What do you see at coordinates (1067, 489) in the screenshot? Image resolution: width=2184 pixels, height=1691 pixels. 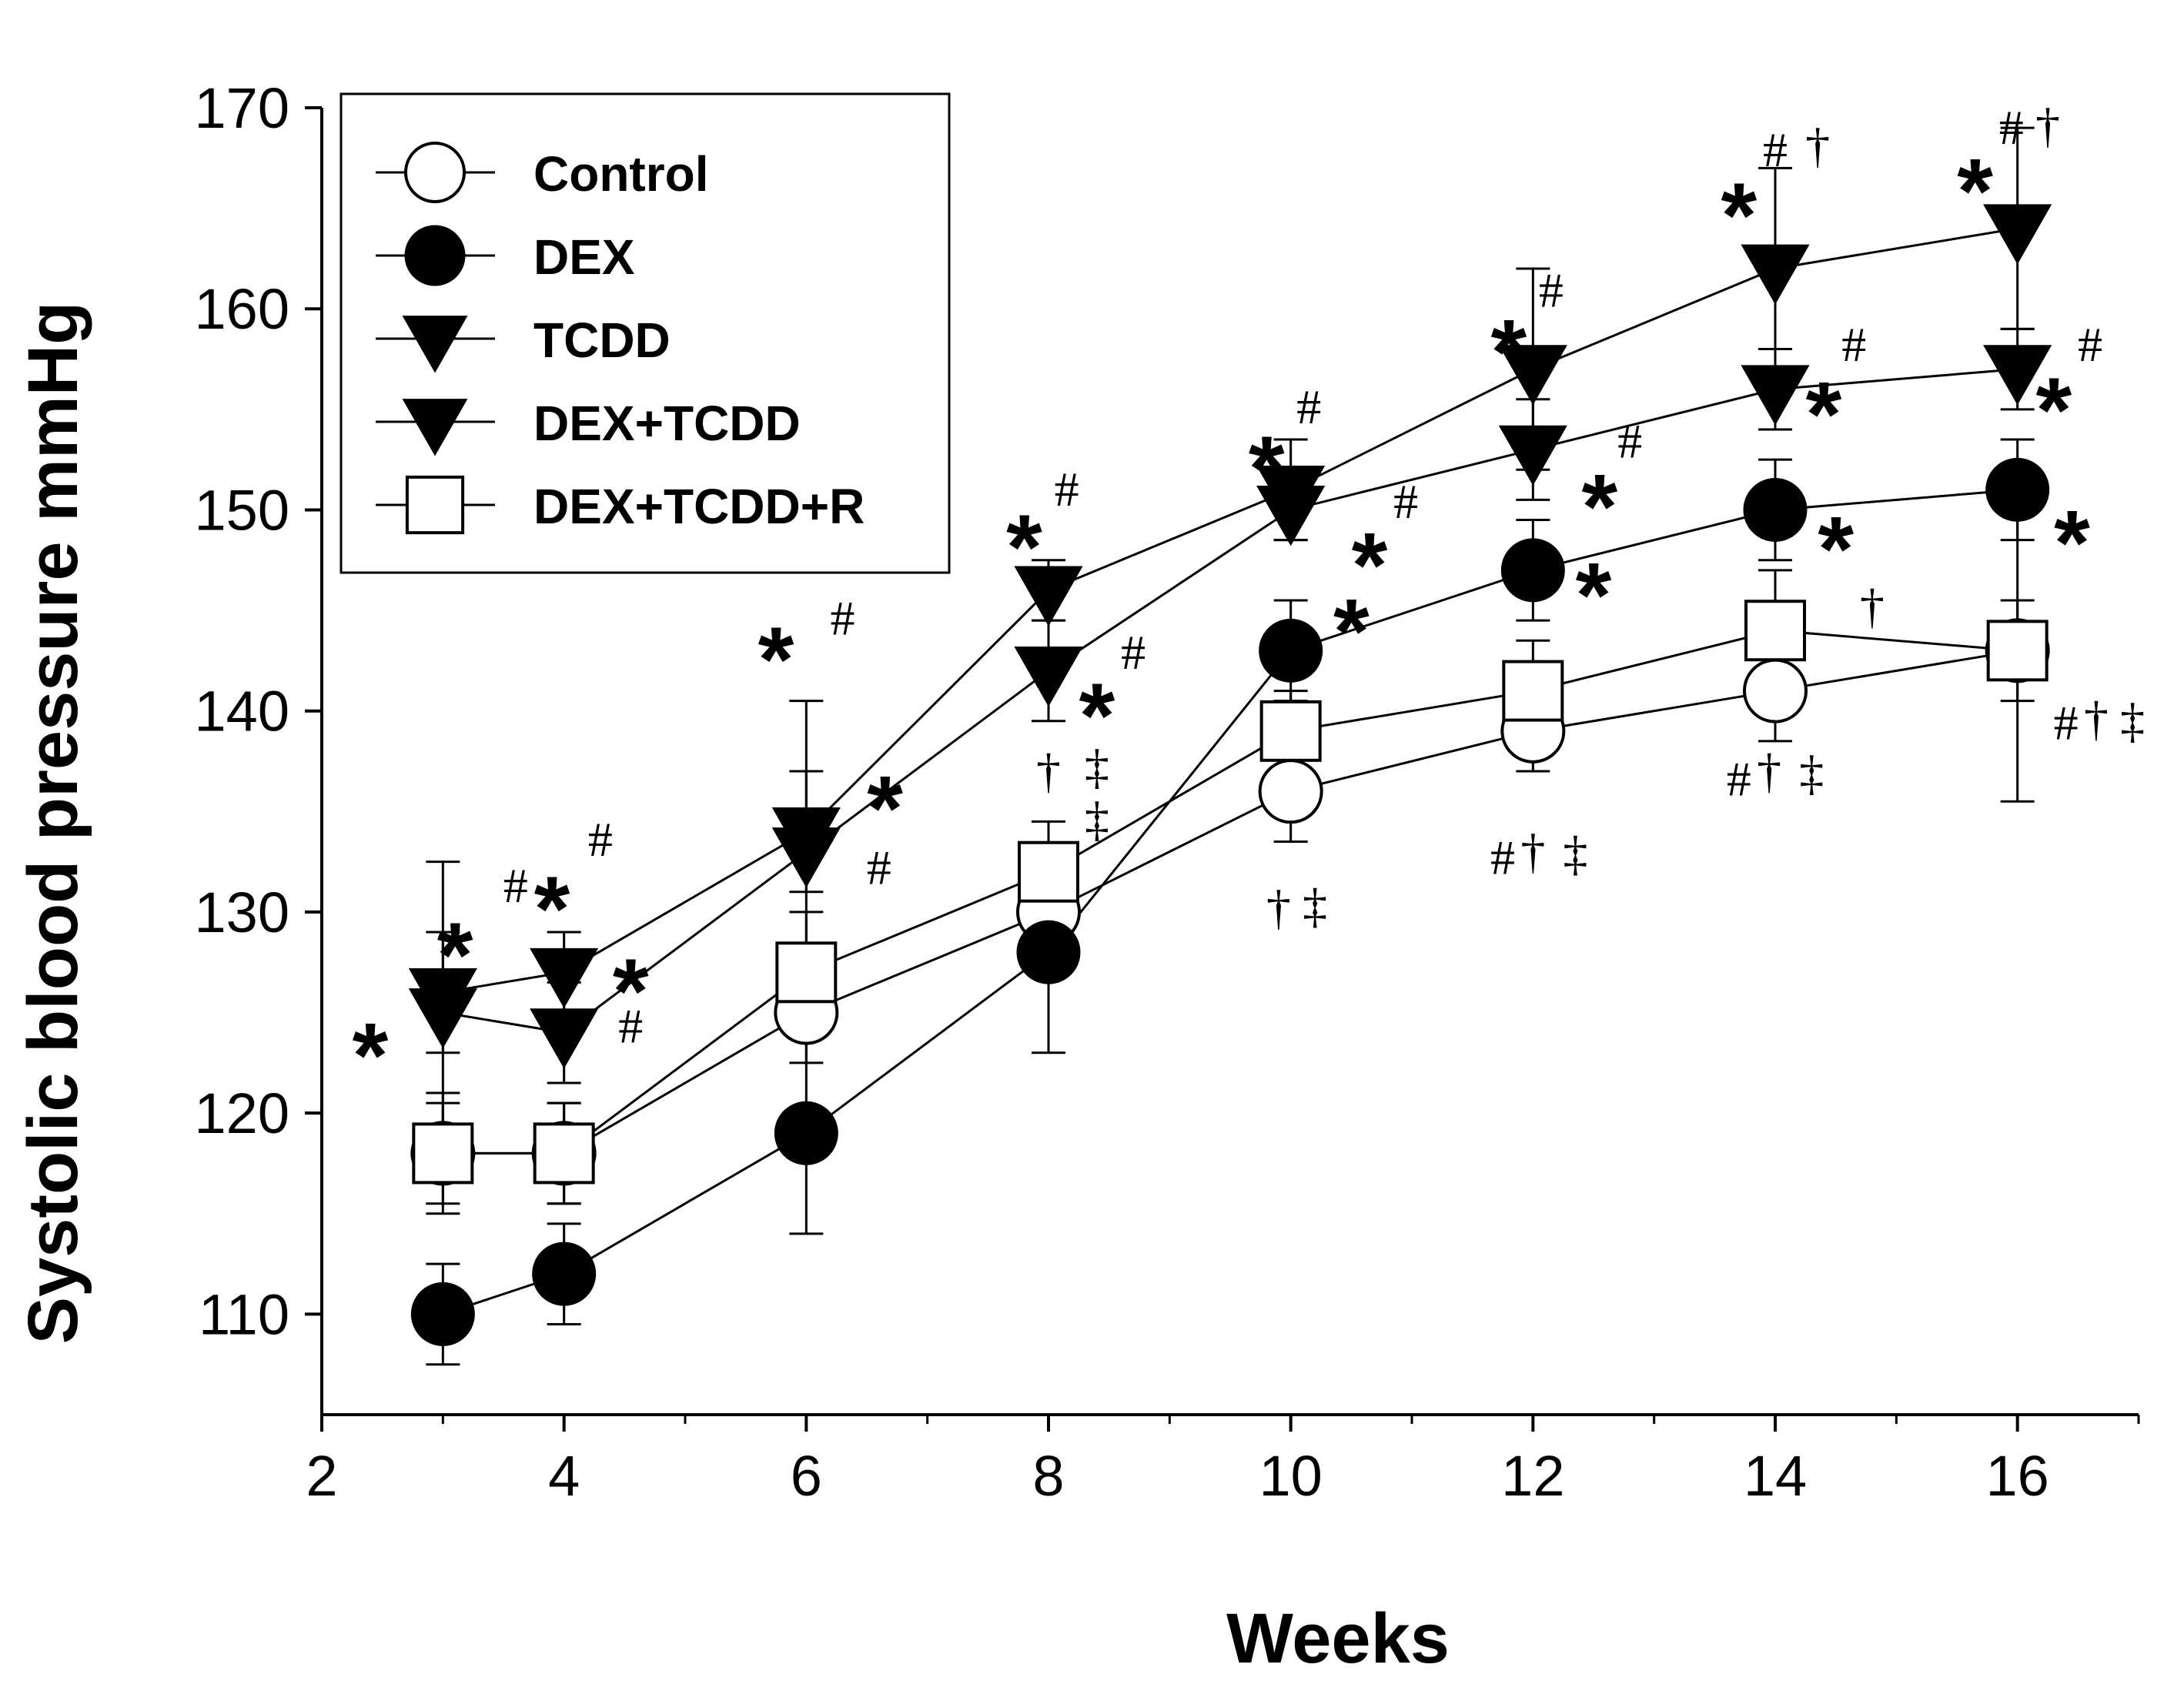 I see `annotation-13: #` at bounding box center [1067, 489].